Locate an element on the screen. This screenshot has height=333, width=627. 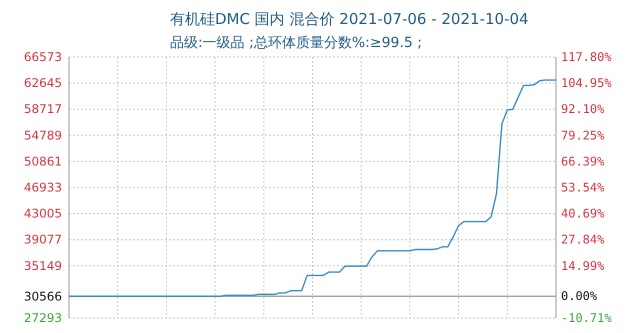
y2-tick-label: 0.00% is located at coordinates (579, 296).